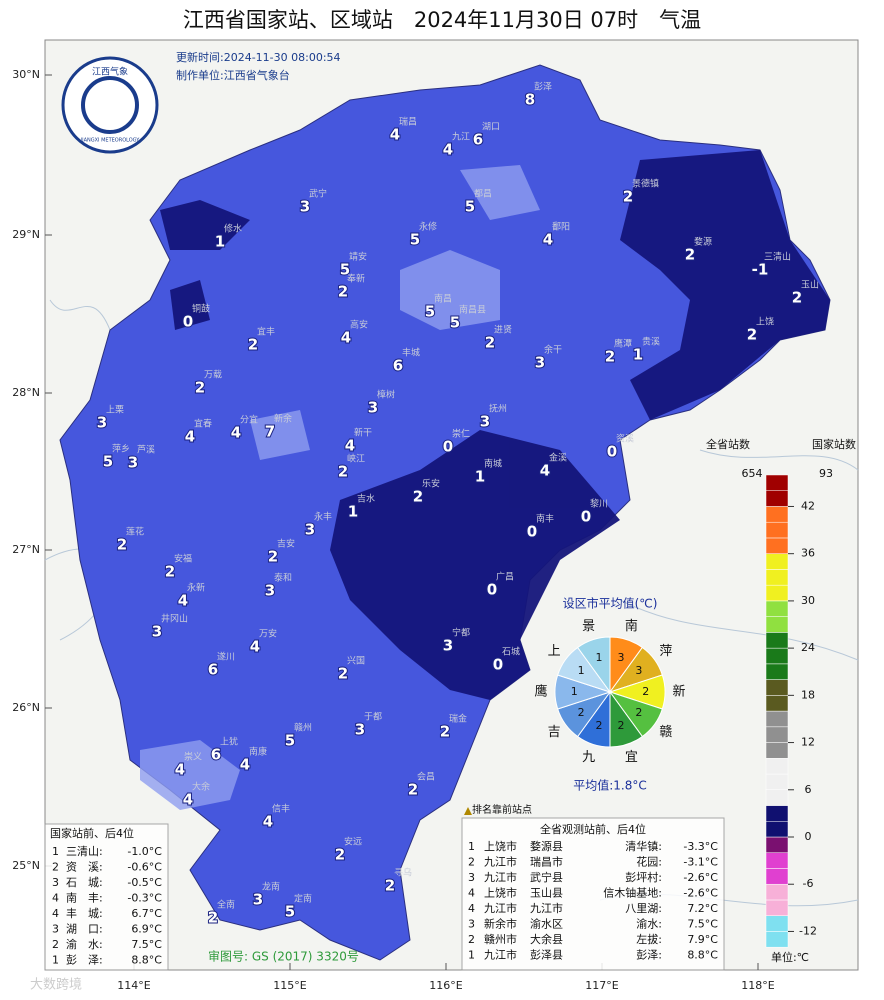 The height and width of the screenshot is (1000, 884). Describe the element at coordinates (728, 444) in the screenshot. I see `legend-all-header: 全省站数` at that location.